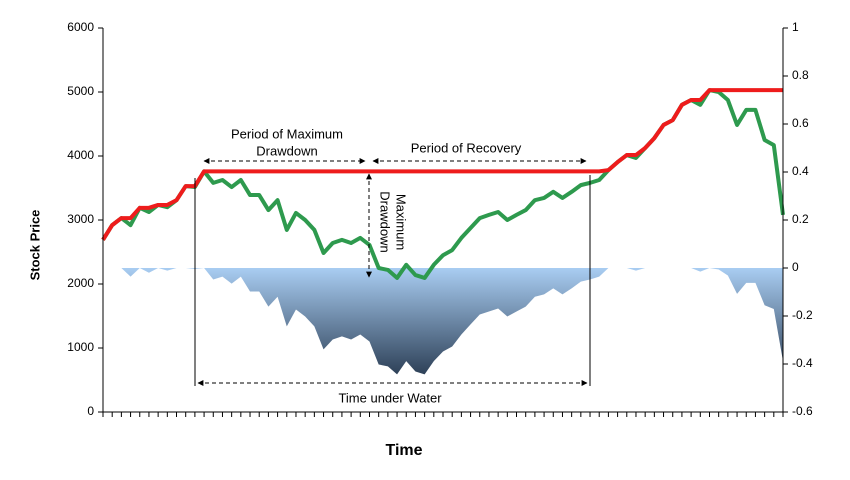 This screenshot has width=850, height=480. I want to click on y-tick-label: 4000, so click(80, 155).